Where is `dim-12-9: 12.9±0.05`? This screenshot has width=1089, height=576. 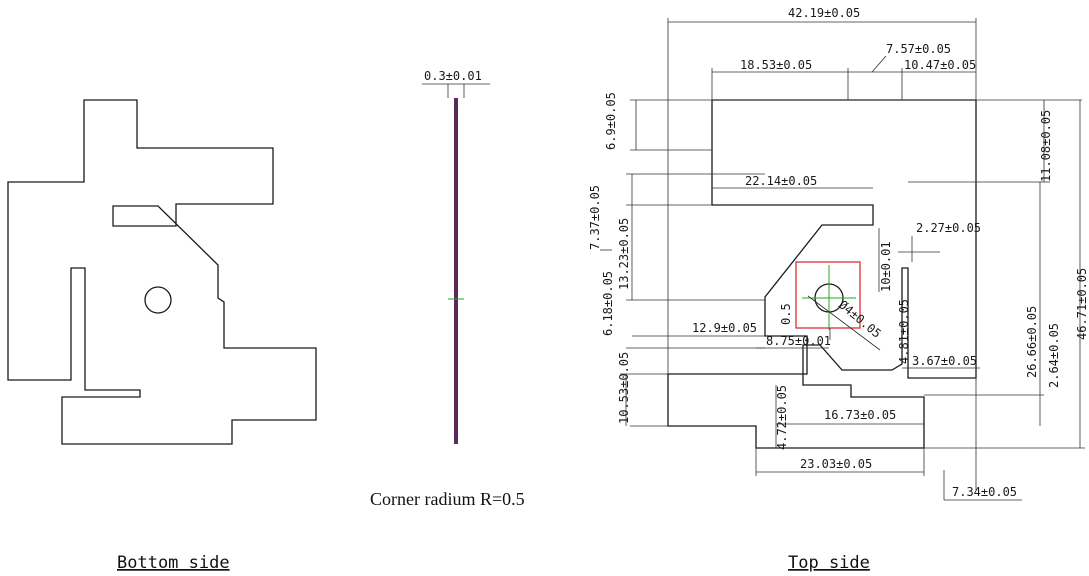 dim-12-9: 12.9±0.05 is located at coordinates (724, 328).